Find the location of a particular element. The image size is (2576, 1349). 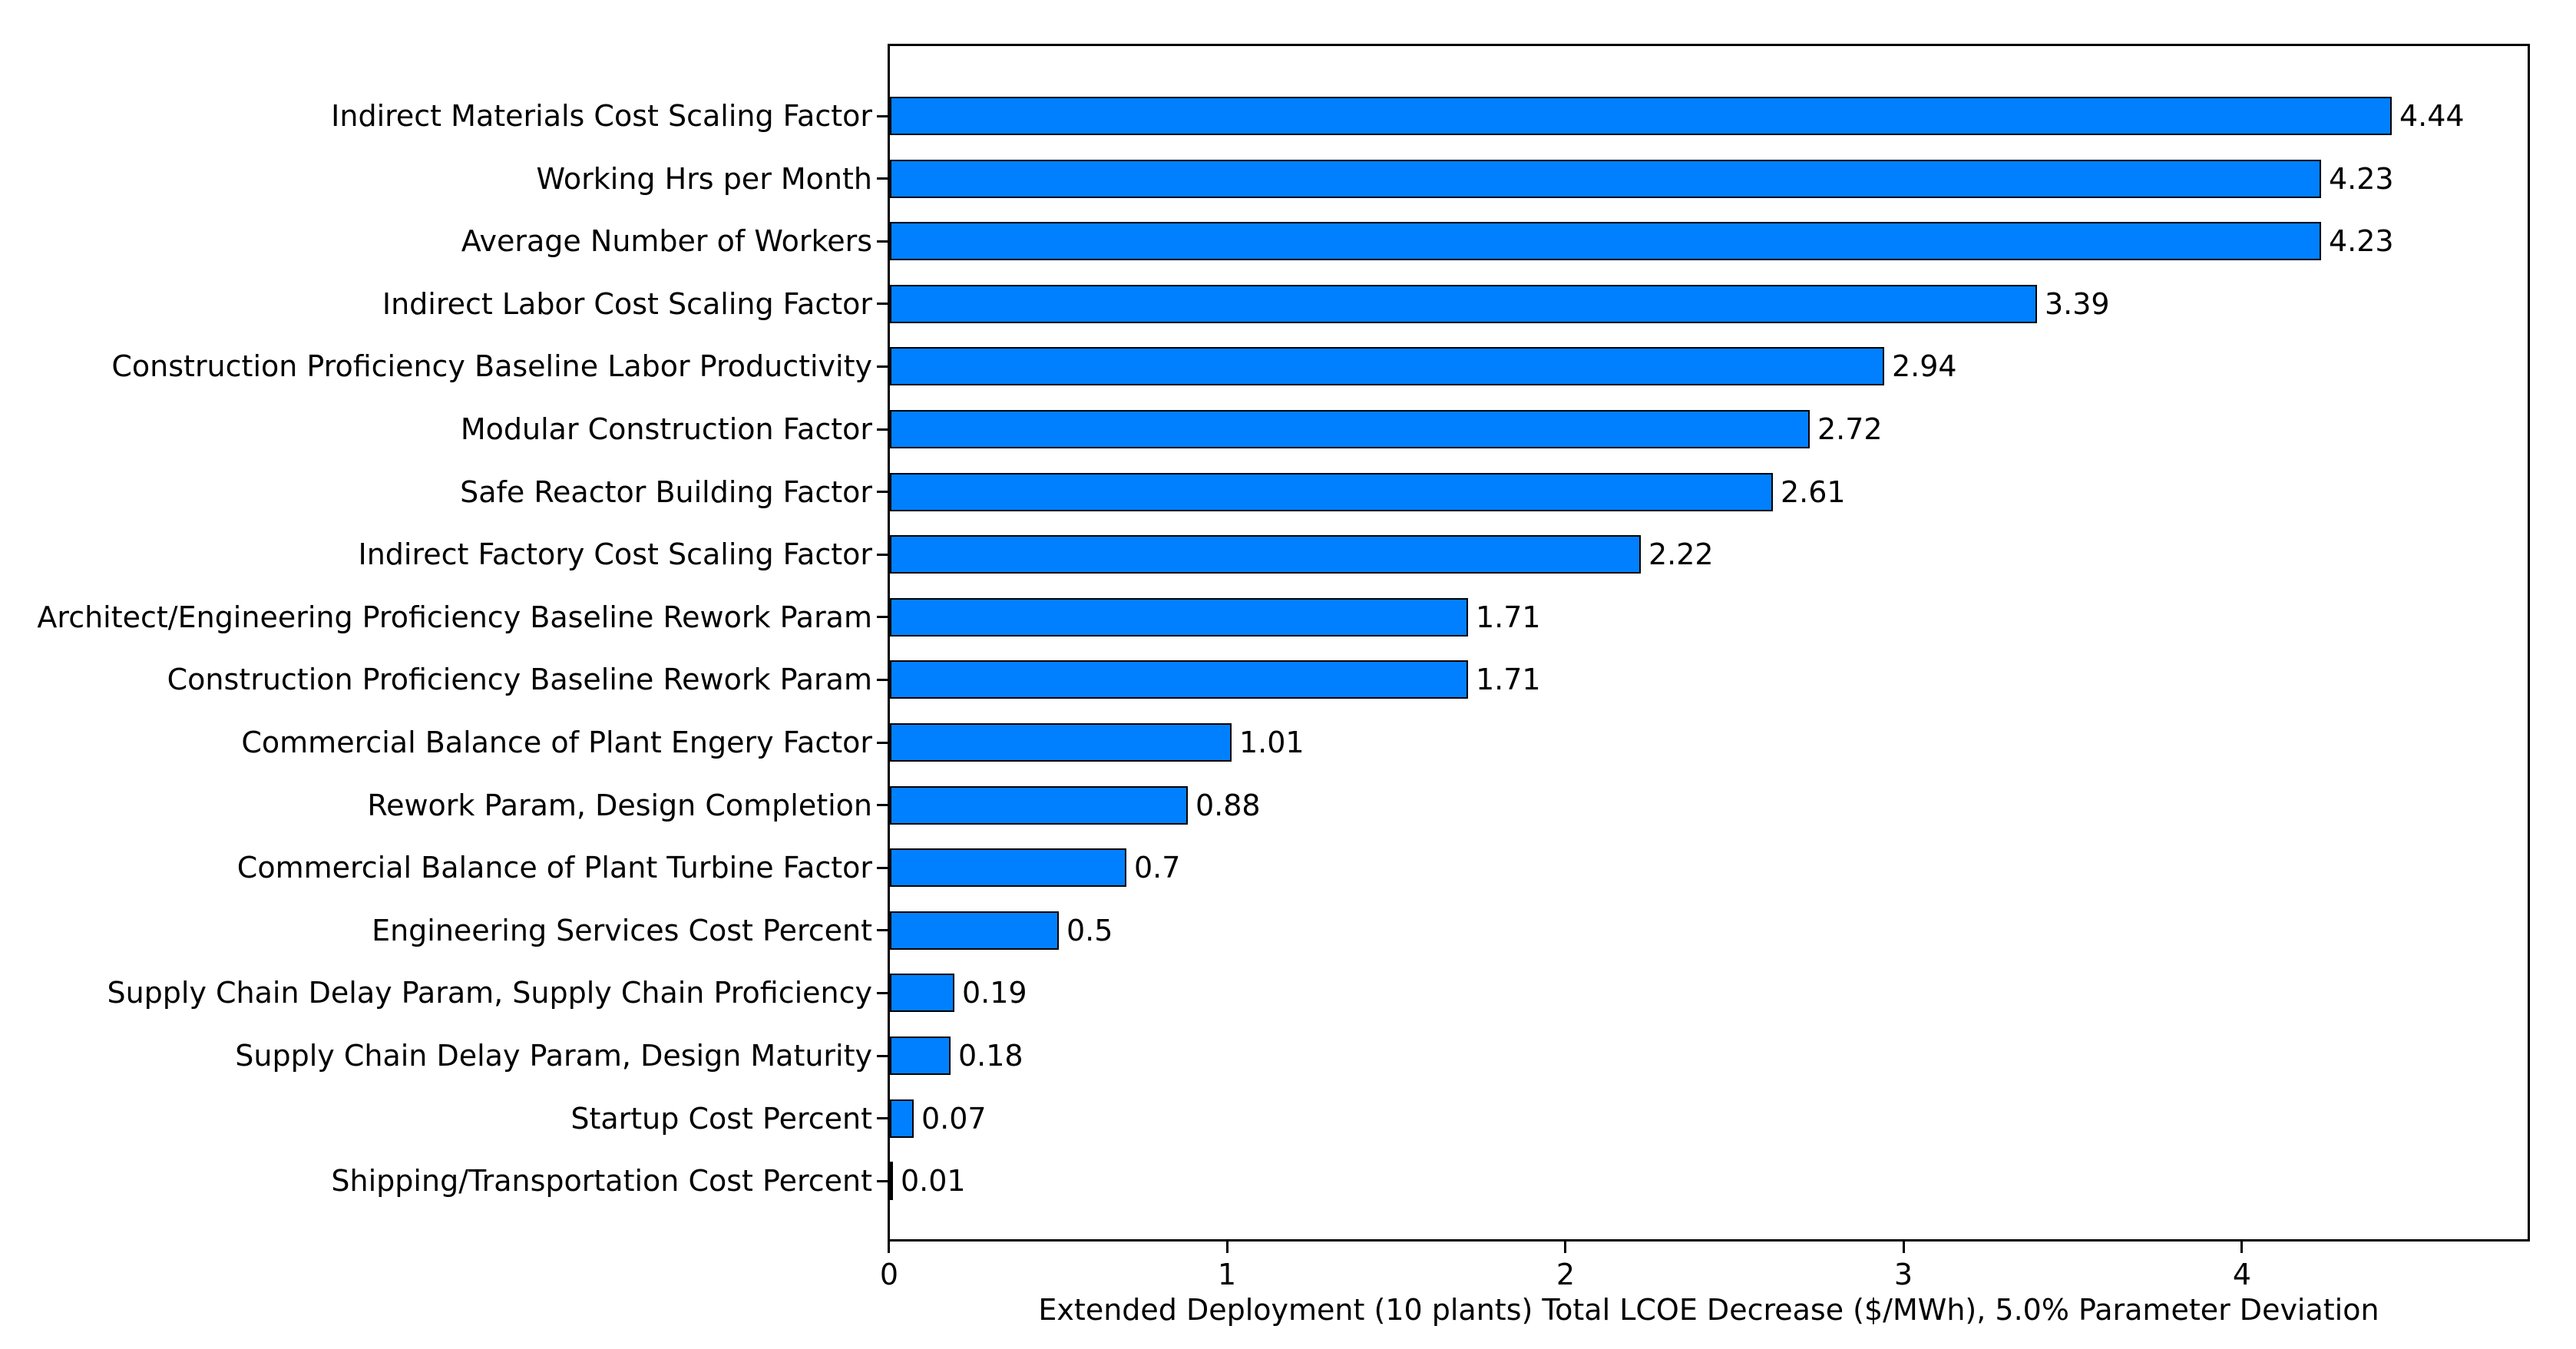

bar-value-label: 0.18 is located at coordinates (990, 1056).